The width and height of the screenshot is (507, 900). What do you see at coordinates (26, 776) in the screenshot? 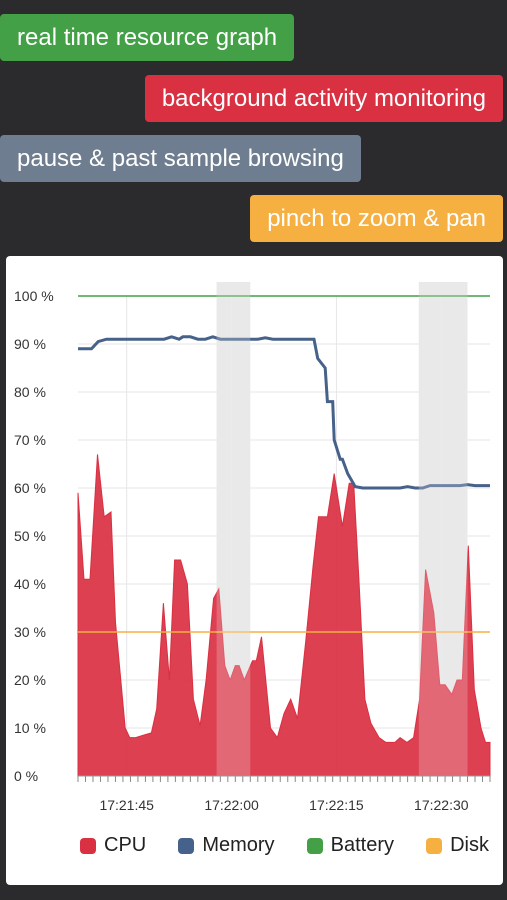
I see `y-tick-label: 0 %` at bounding box center [26, 776].